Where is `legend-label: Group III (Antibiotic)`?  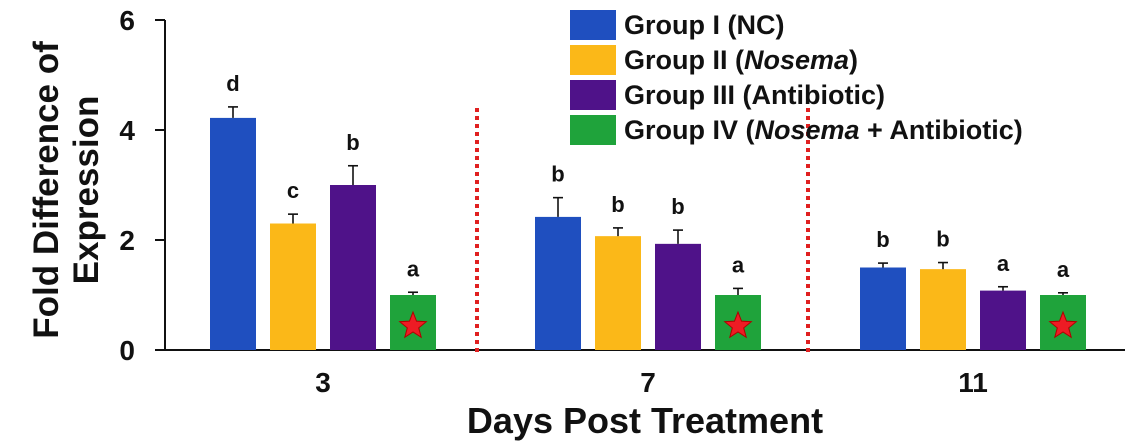 legend-label: Group III (Antibiotic) is located at coordinates (754, 95).